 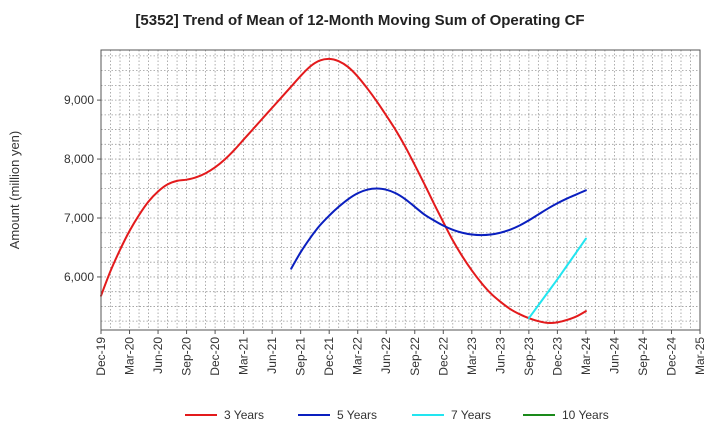 I want to click on x-tick-label: Jun-23, so click(x=500, y=355).